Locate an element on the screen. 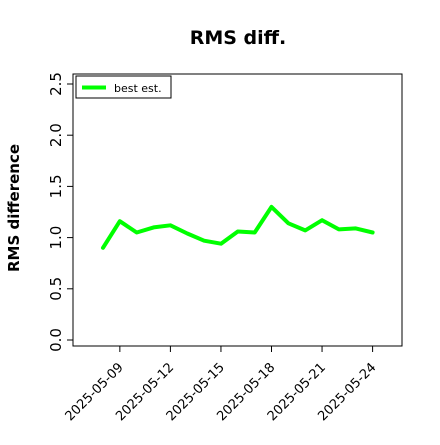 This screenshot has height=445, width=440. y-tick-label: 2.0 is located at coordinates (56, 135).